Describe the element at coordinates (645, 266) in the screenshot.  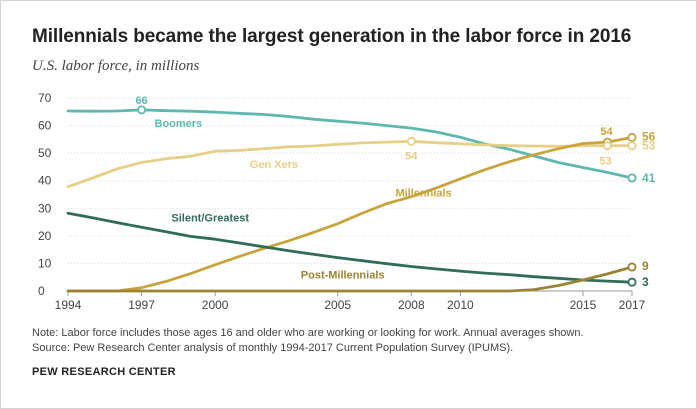
I see `data-label-post-millennials: 9` at that location.